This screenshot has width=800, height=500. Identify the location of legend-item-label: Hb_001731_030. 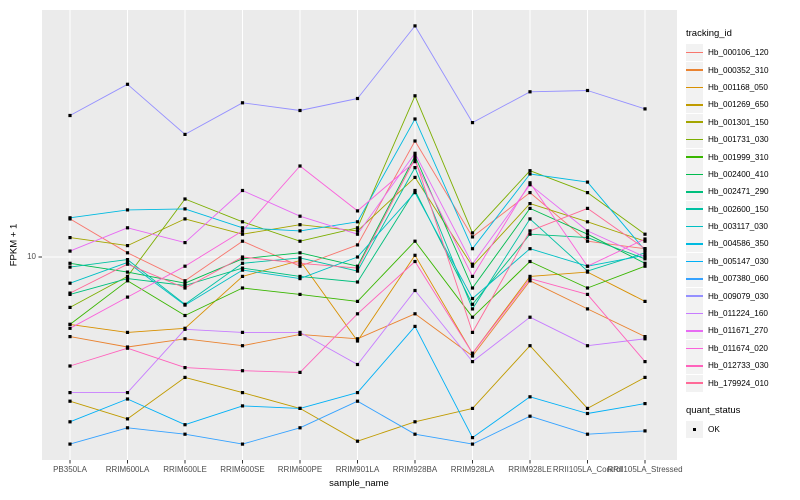
(738, 140).